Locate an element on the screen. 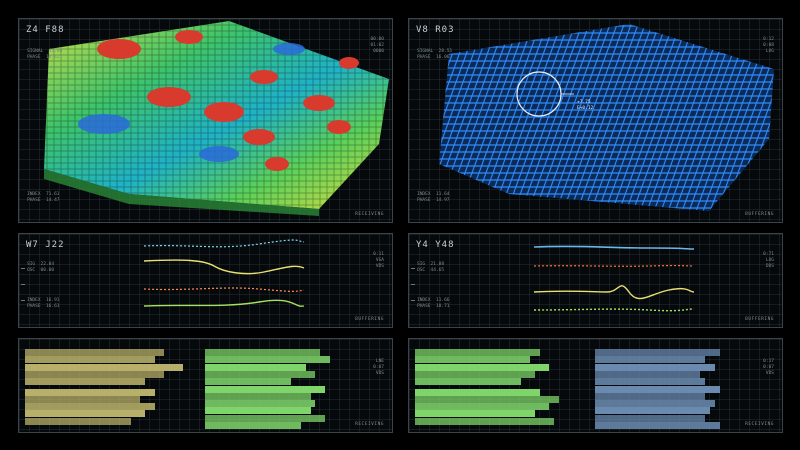 Image resolution: width=800 pixels, height=450 pixels. heat-valleys is located at coordinates (191, 102).